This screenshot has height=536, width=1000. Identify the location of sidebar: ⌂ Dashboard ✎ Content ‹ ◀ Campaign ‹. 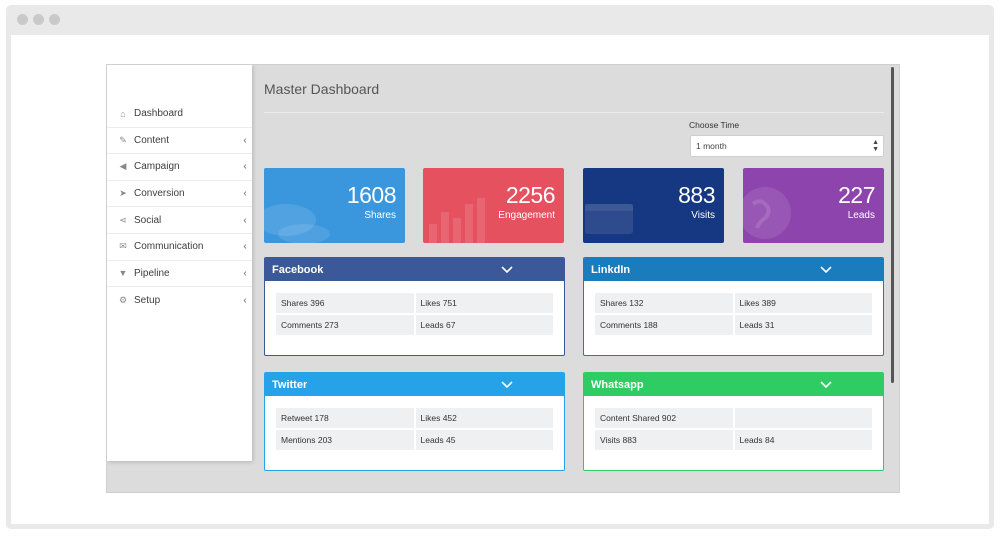
(179, 263).